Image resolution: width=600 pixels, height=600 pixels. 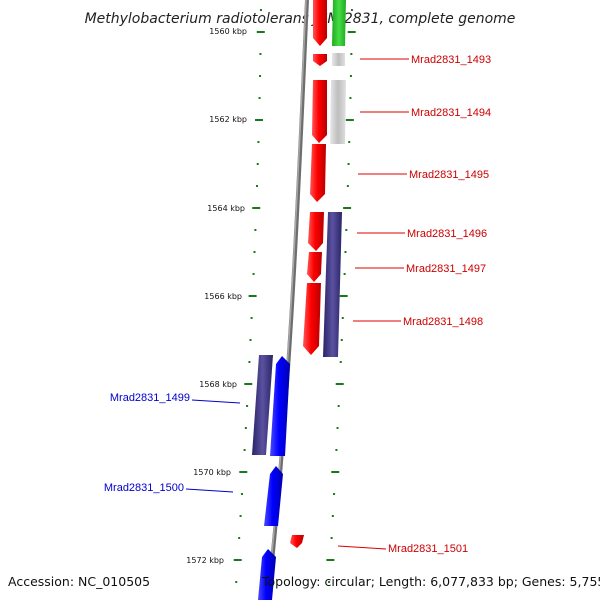 I want to click on gene-label: Mrad2831_1495, so click(x=449, y=175).